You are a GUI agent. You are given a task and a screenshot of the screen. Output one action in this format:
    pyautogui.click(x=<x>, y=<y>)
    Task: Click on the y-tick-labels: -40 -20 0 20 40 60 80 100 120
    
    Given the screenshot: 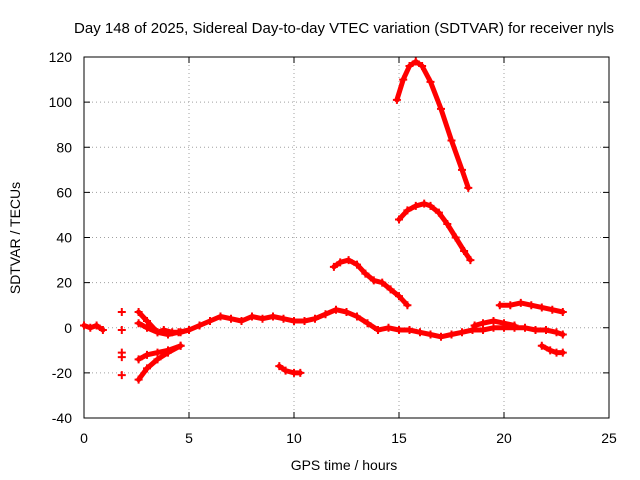 What is the action you would take?
    pyautogui.click(x=61, y=237)
    